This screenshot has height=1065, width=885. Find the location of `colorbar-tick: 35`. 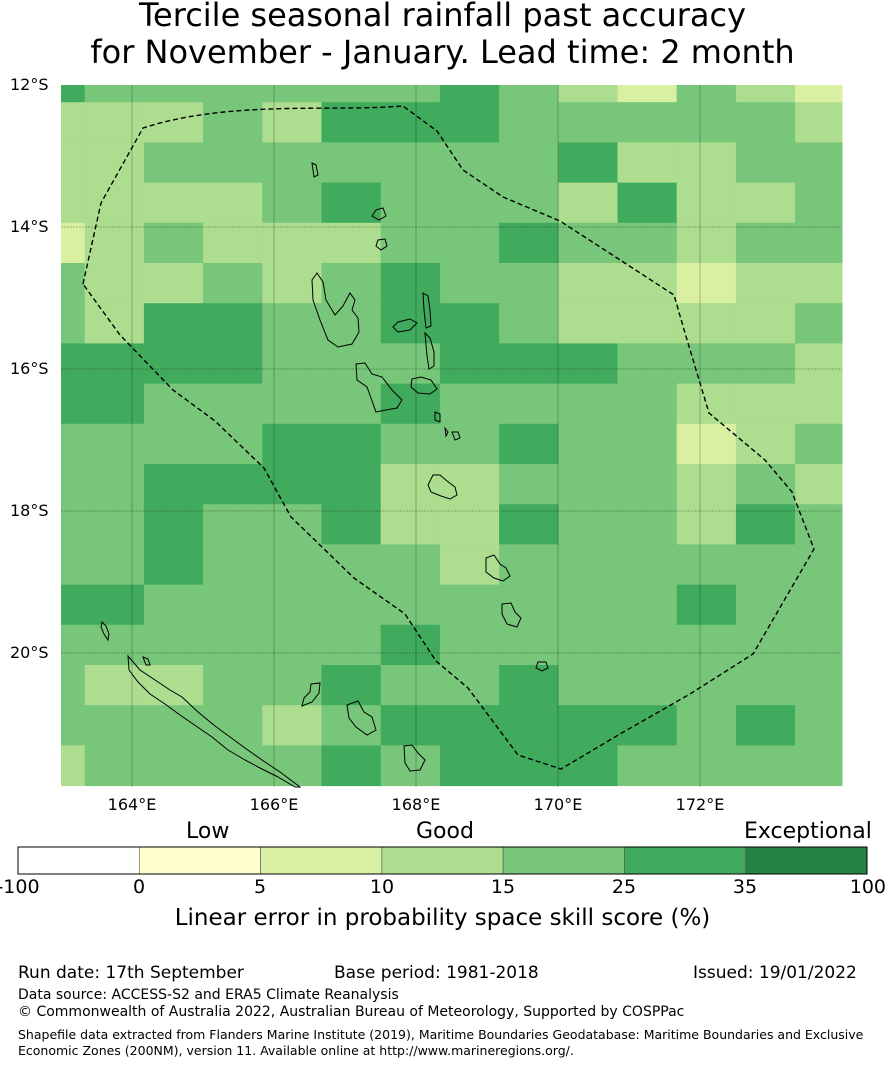

colorbar-tick: 35 is located at coordinates (745, 887).